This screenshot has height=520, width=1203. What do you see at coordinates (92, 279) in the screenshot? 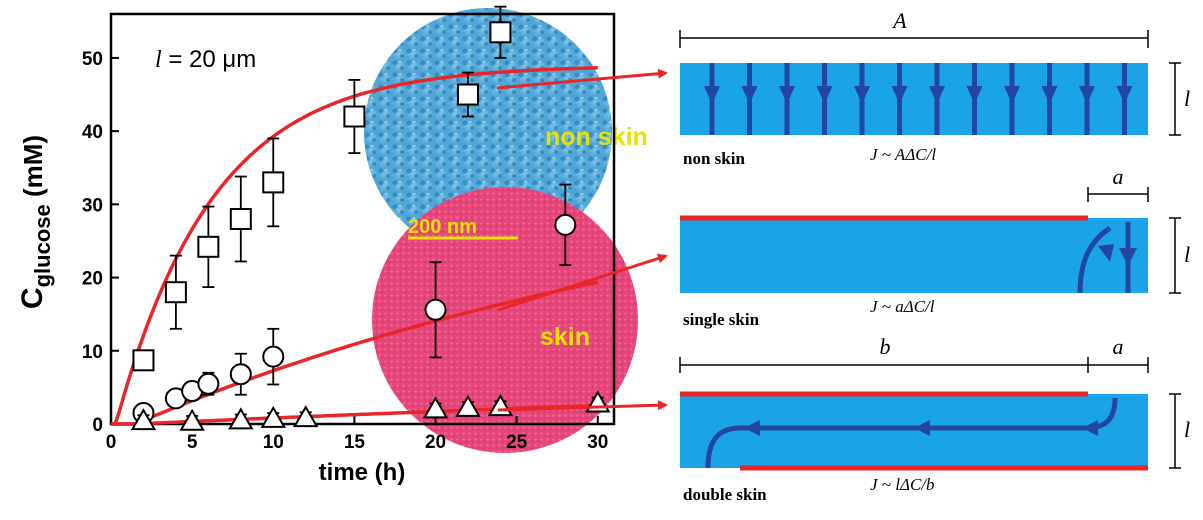
I see `y-tick-label: 20` at bounding box center [92, 279].